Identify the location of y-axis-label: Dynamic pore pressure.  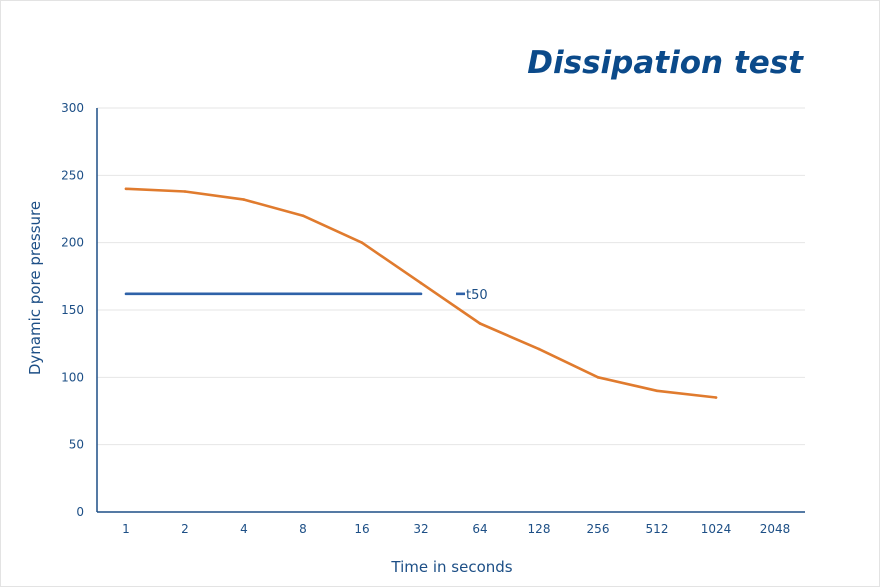
(35, 288).